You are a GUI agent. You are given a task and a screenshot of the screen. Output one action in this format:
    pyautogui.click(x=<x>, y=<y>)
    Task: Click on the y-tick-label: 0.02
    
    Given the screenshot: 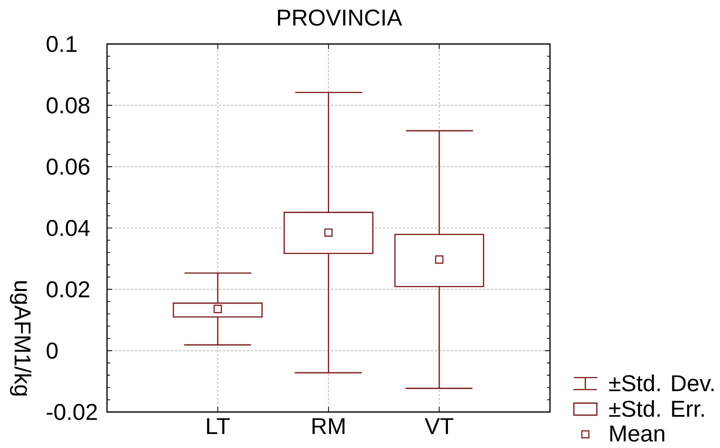 What is the action you would take?
    pyautogui.click(x=68, y=289)
    